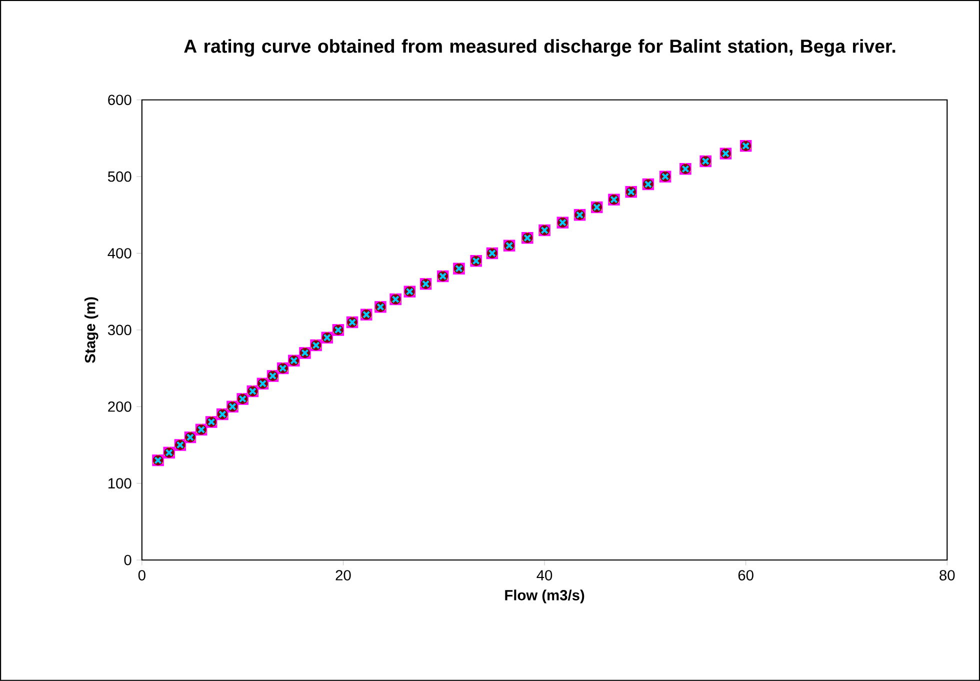  What do you see at coordinates (343, 575) in the screenshot?
I see `x-tick-label: 20` at bounding box center [343, 575].